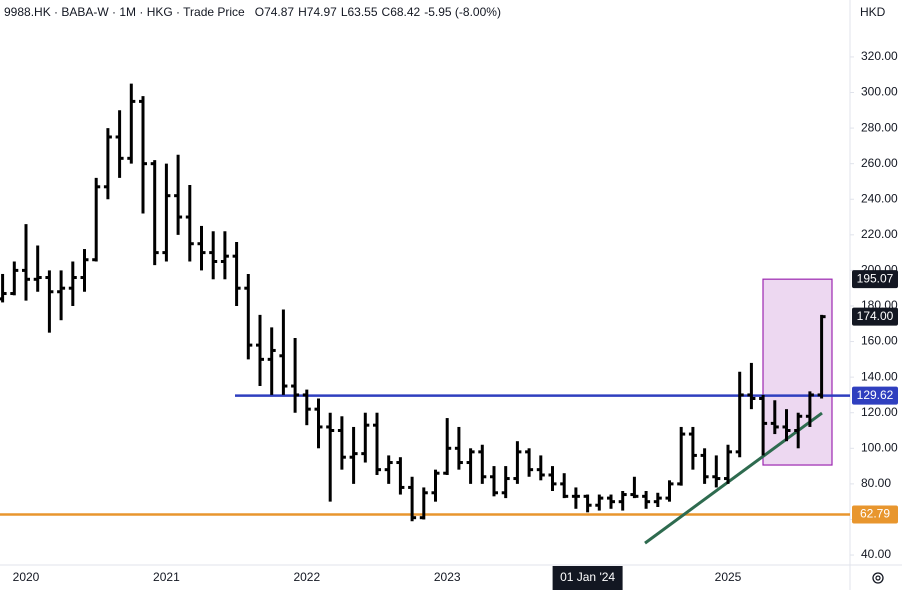  I want to click on y-tick-label: 260.00, so click(879, 163).